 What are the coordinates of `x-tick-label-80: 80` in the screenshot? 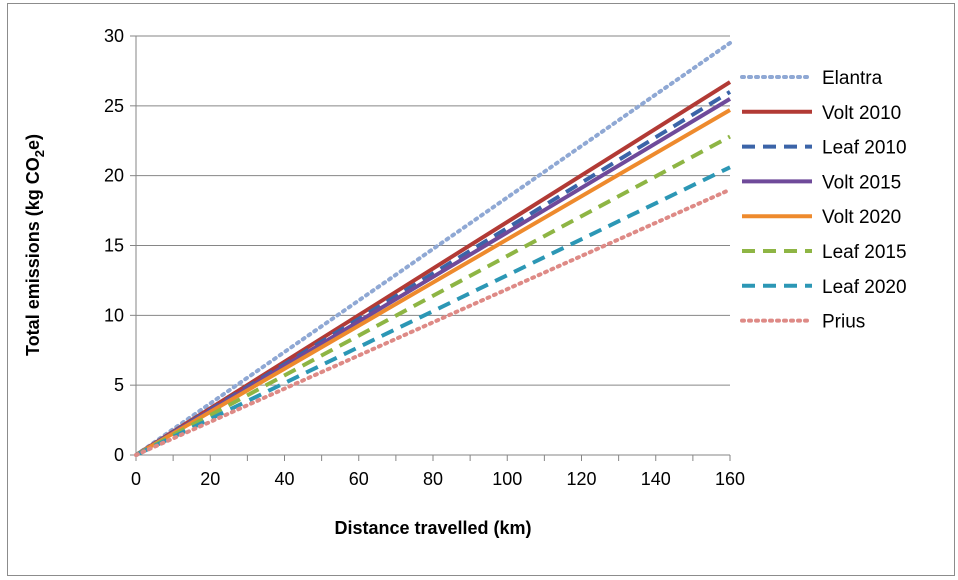 It's located at (433, 479).